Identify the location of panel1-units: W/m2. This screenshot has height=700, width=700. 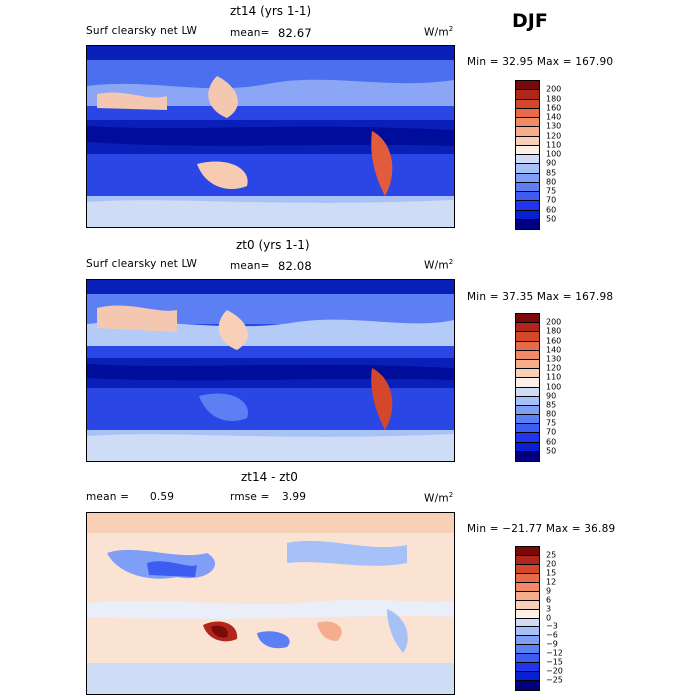
(439, 32).